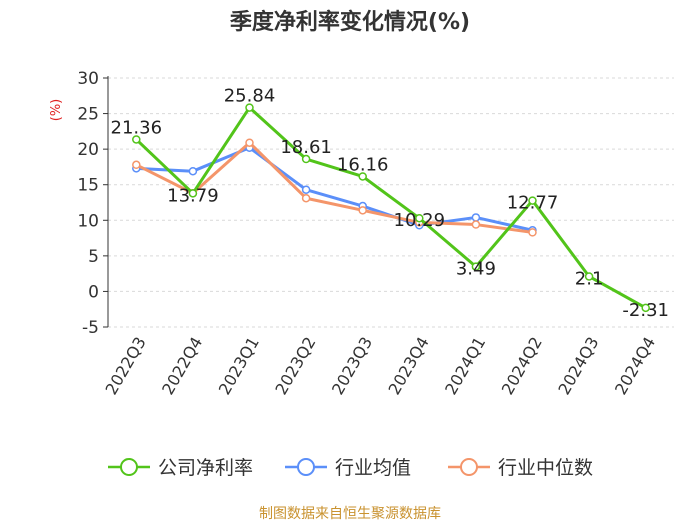 This screenshot has height=525, width=700. I want to click on legend-item: 公司净利率, so click(180, 468).